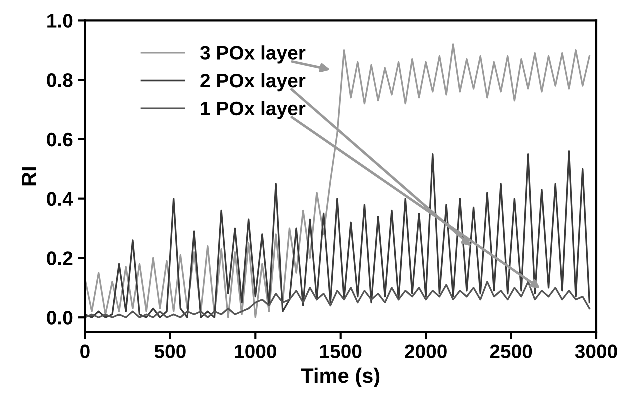  What do you see at coordinates (341, 351) in the screenshot?
I see `x-tick-label: 1500` at bounding box center [341, 351].